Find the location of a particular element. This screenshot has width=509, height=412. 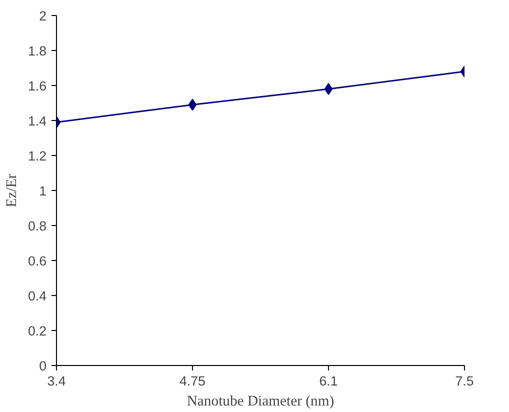

y-tick-label: 1.4 is located at coordinates (38, 121).